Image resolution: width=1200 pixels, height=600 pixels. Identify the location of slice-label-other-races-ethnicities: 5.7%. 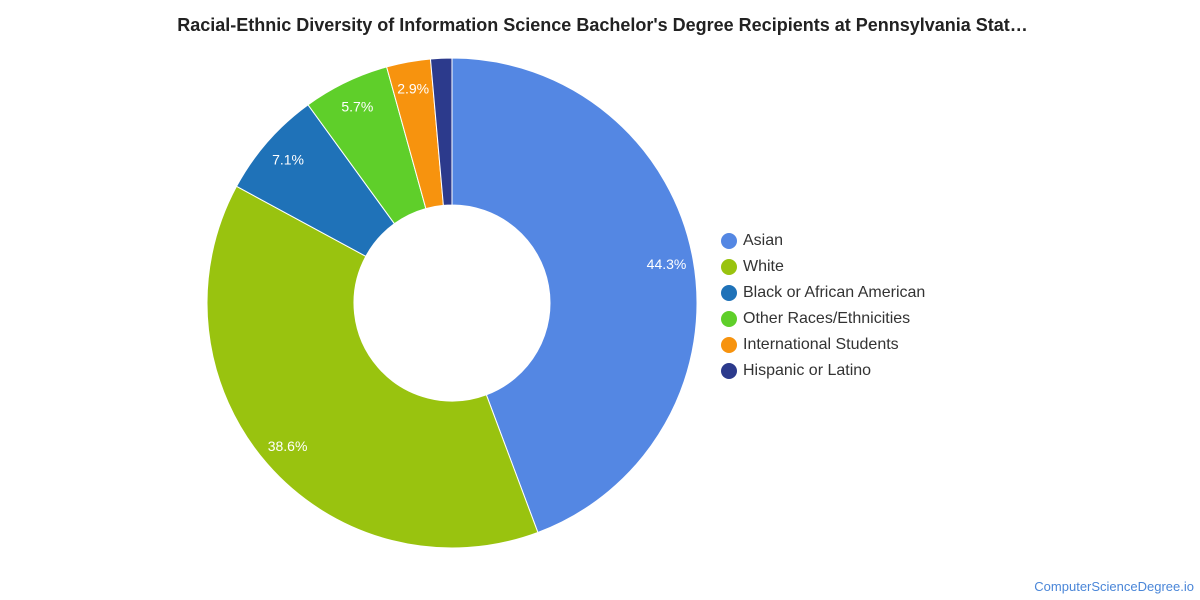
(357, 107).